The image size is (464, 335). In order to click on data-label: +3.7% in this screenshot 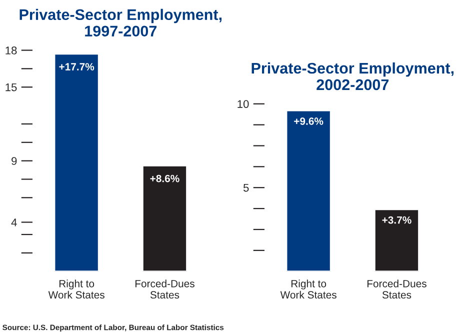, I will do `click(397, 220)`.